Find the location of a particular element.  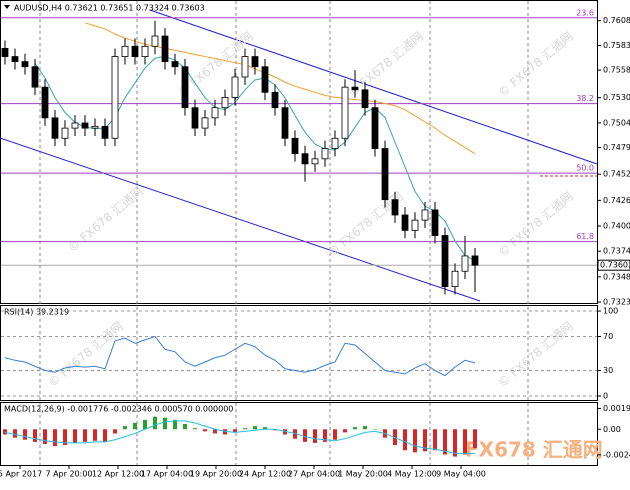

y-tick-label: 0.74795 is located at coordinates (616, 147).